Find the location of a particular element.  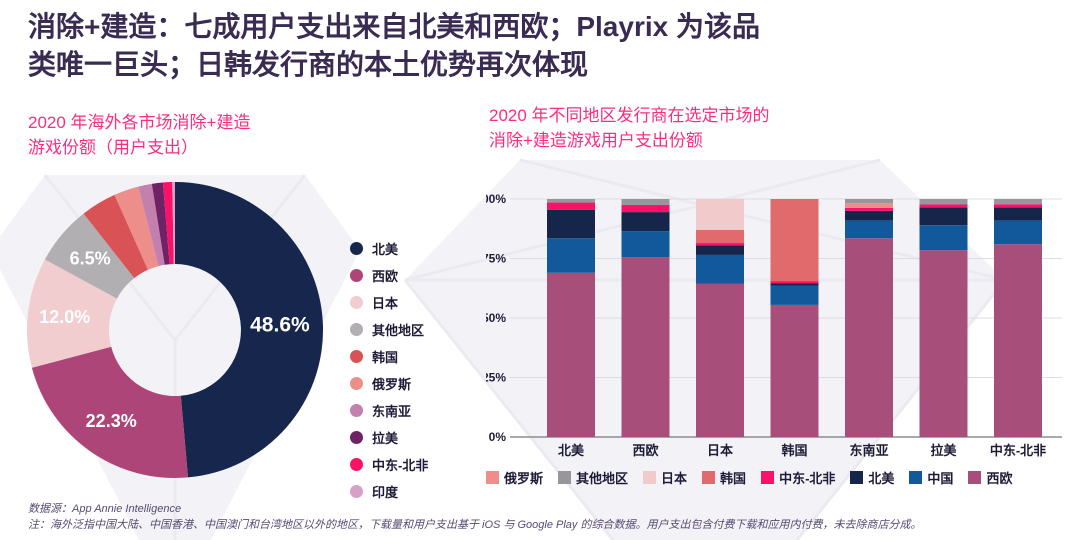

x-category-label: 日本 is located at coordinates (720, 450).